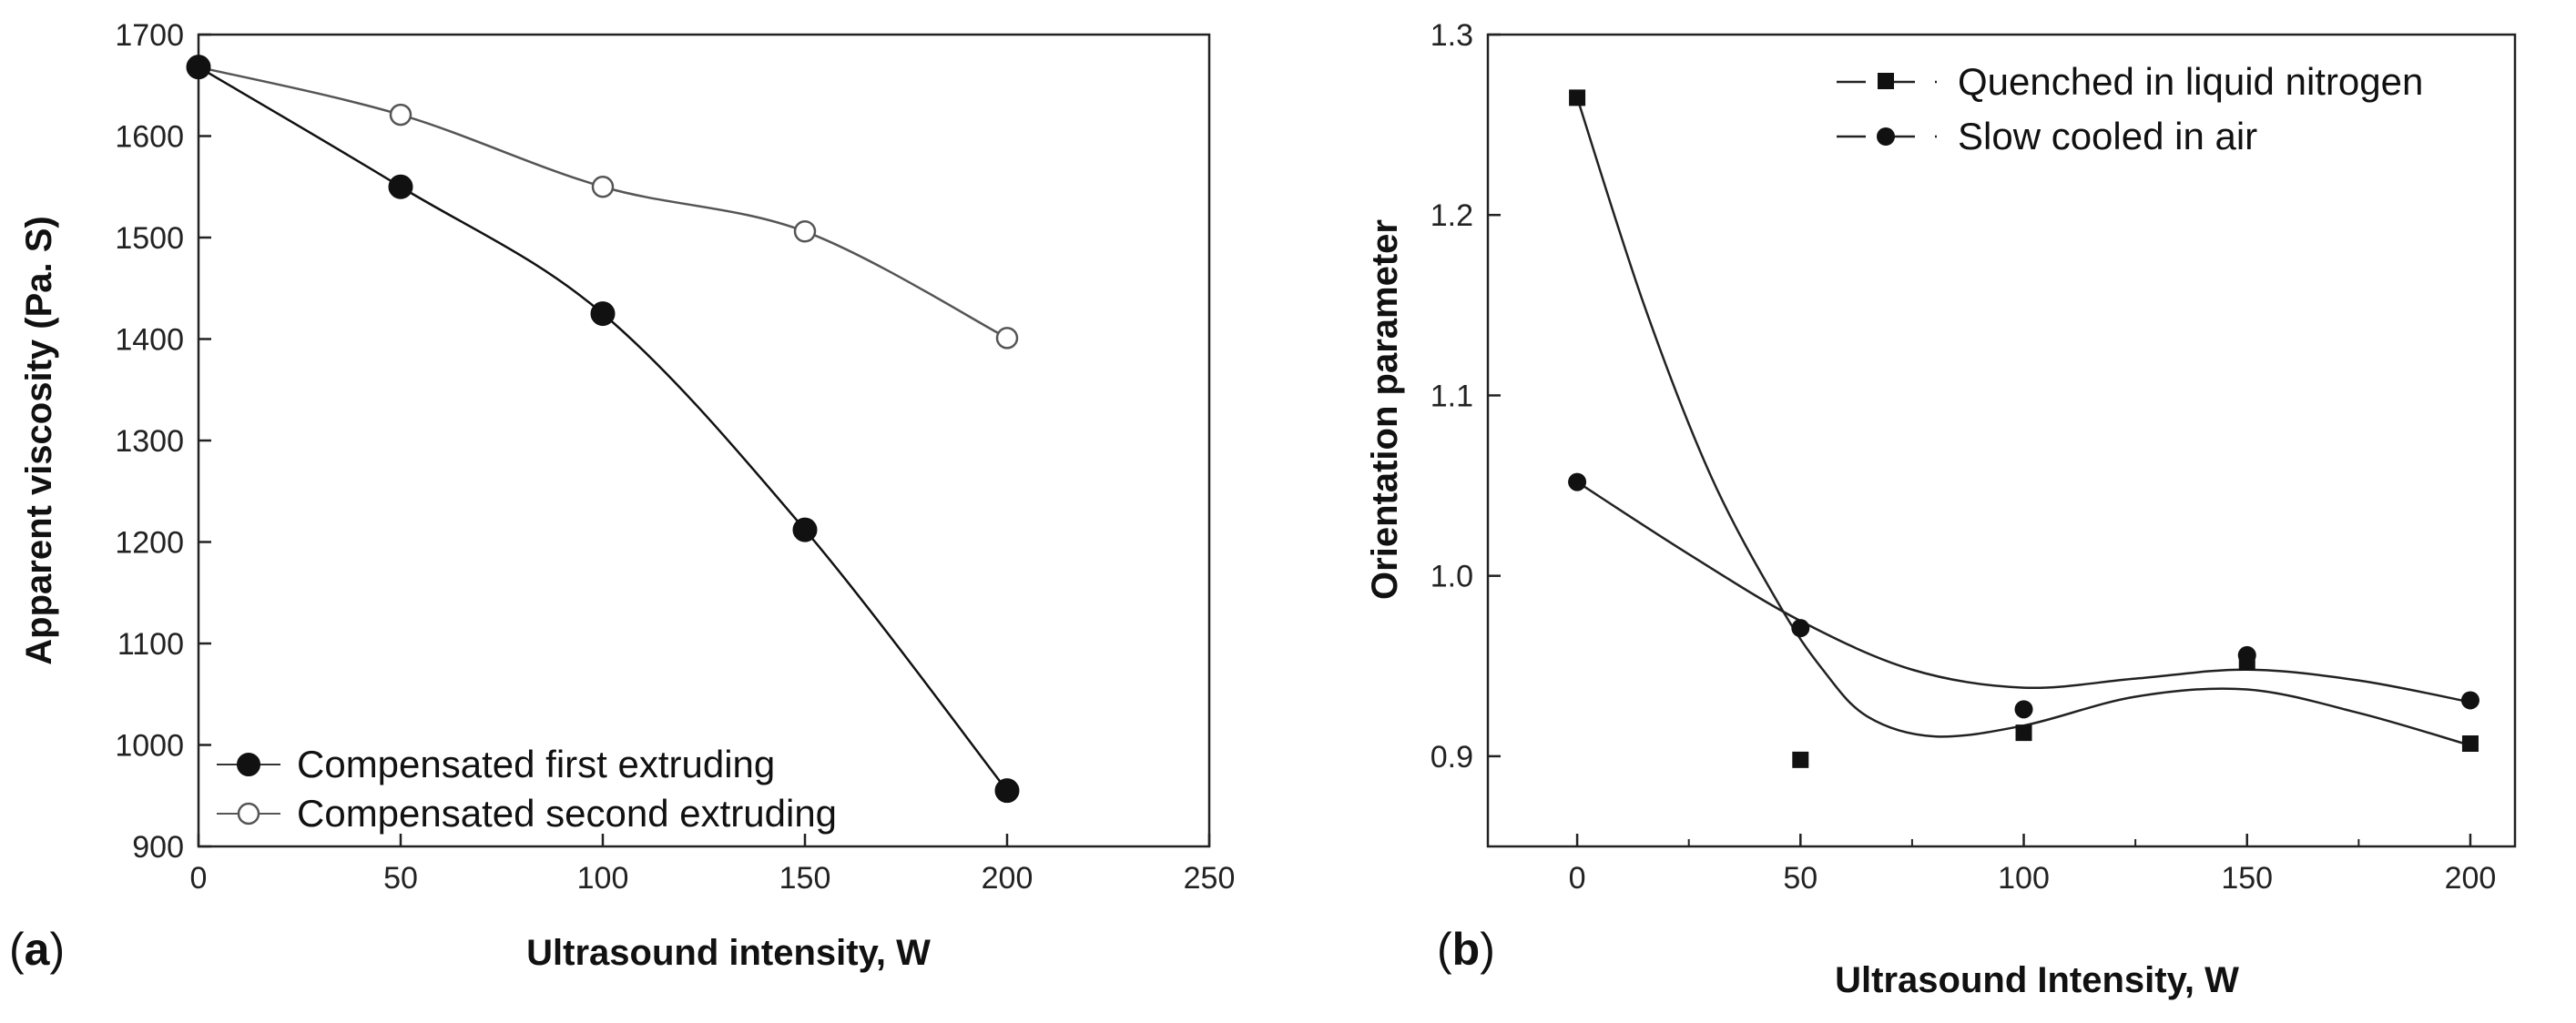 The width and height of the screenshot is (2576, 1023). What do you see at coordinates (603, 202) in the screenshot?
I see `series-line` at bounding box center [603, 202].